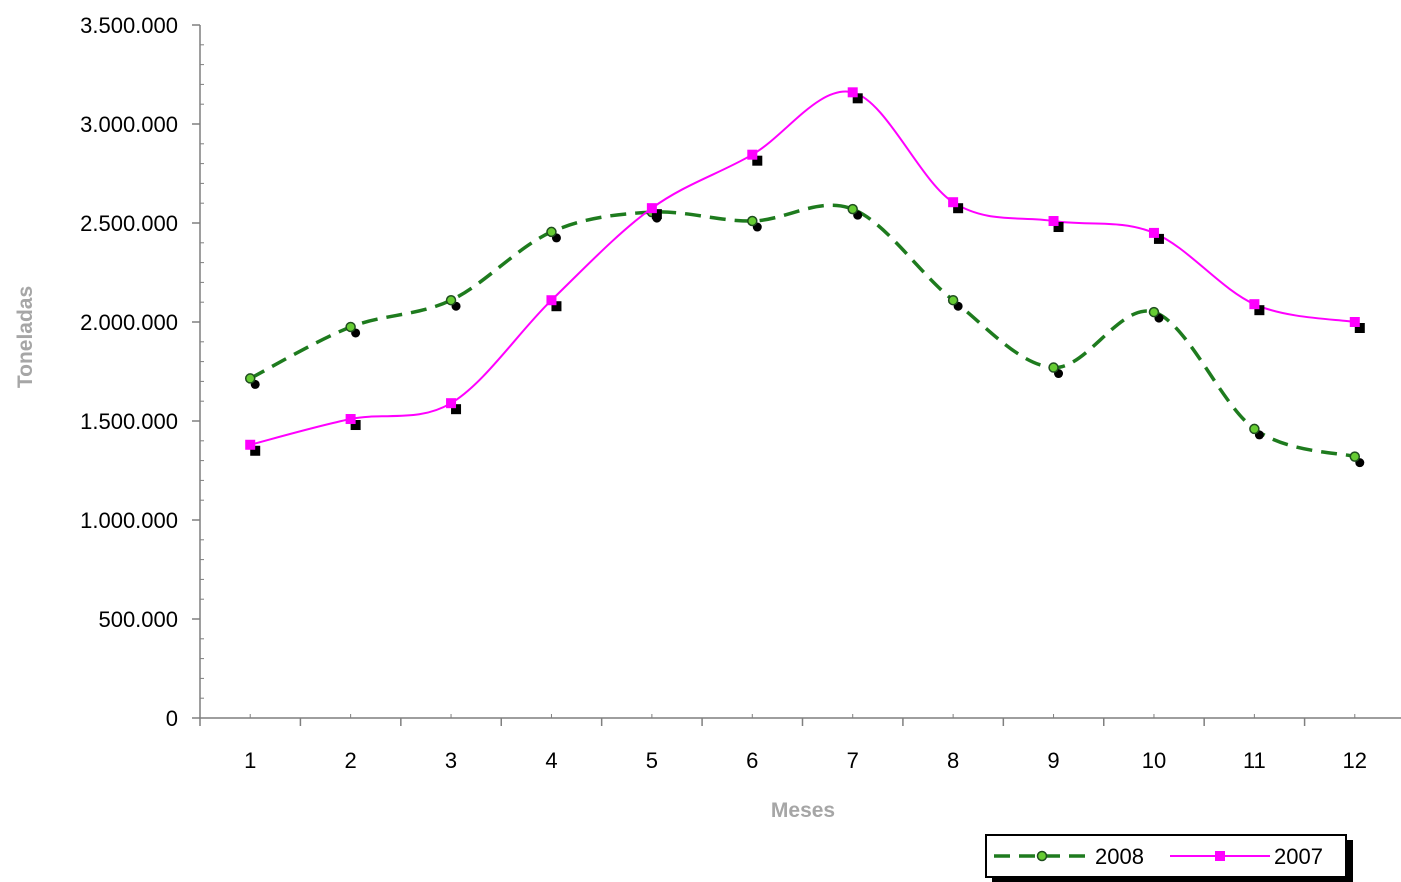  Describe the element at coordinates (783, 743) in the screenshot. I see `x-axis-ticks: 1 2 3 4 5 6 7 8 9 10 11 12` at that location.